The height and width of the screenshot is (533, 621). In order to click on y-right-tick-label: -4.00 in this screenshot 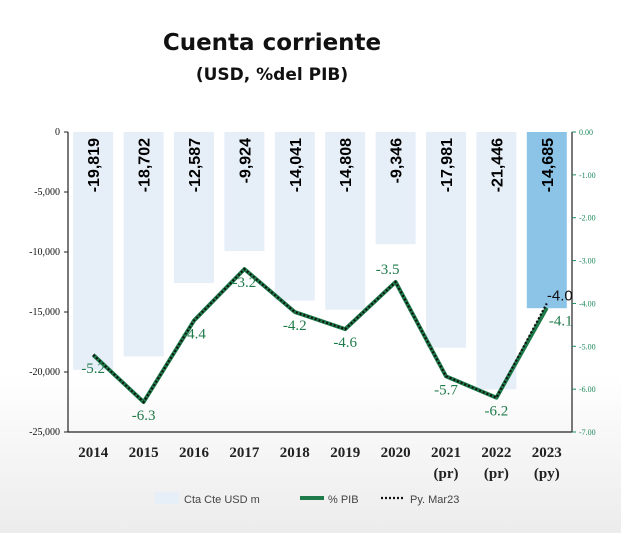, I will do `click(587, 303)`.